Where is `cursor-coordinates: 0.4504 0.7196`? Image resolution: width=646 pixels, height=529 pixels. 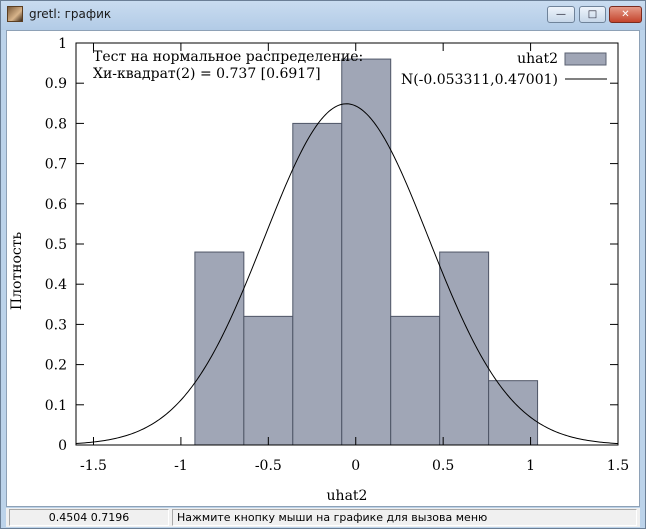 cursor-coordinates: 0.4504 0.7196 is located at coordinates (89, 517).